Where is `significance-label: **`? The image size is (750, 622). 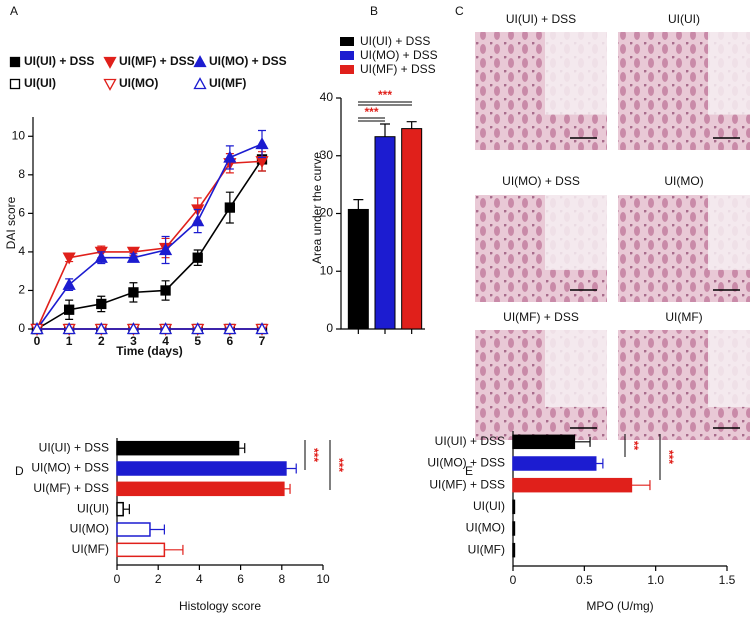 significance-label: ** is located at coordinates (634, 446).